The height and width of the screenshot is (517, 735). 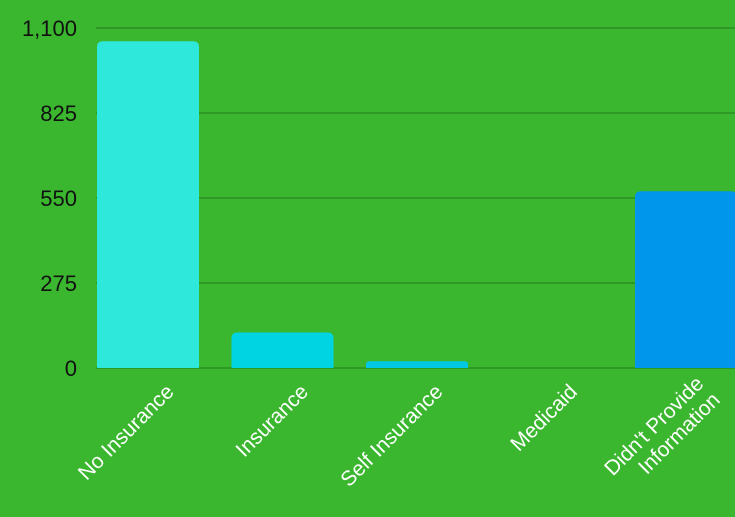 What do you see at coordinates (391, 435) in the screenshot?
I see `x-tick-label: Self Insurance` at bounding box center [391, 435].